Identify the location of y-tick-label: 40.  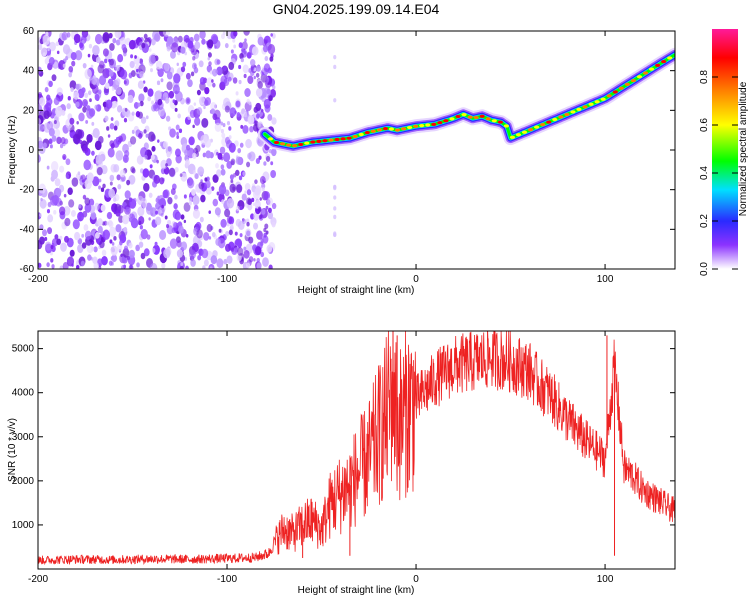
(29, 71).